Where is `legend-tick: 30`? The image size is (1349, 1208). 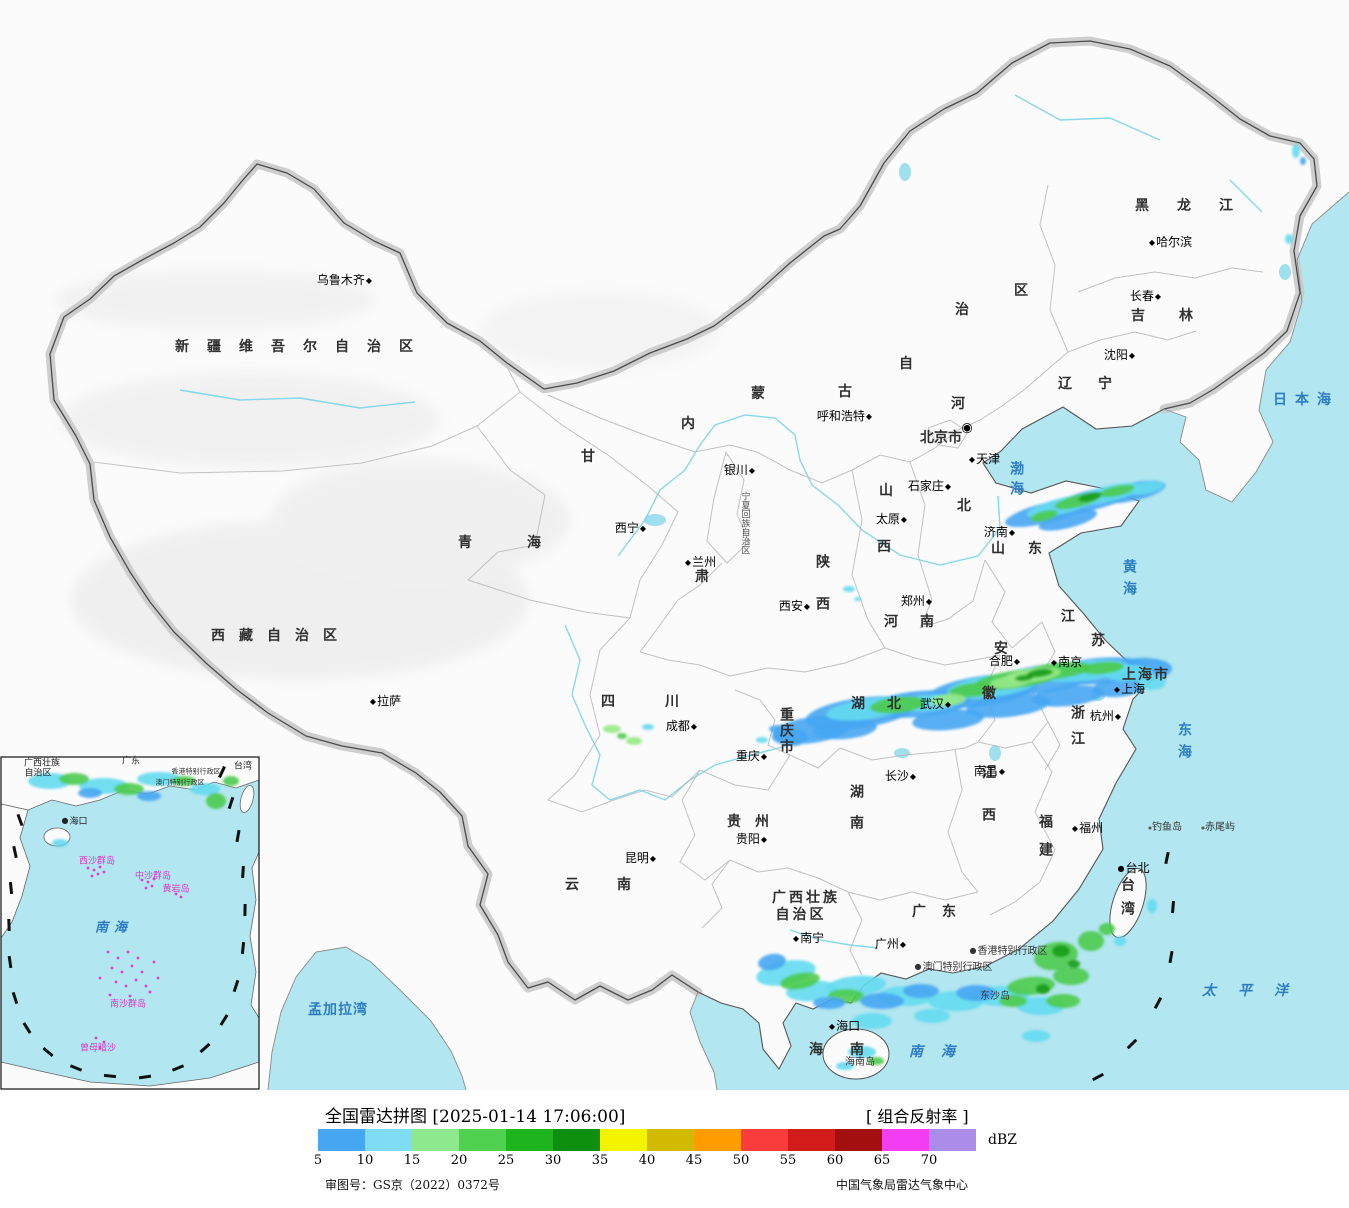 legend-tick: 30 is located at coordinates (553, 1160).